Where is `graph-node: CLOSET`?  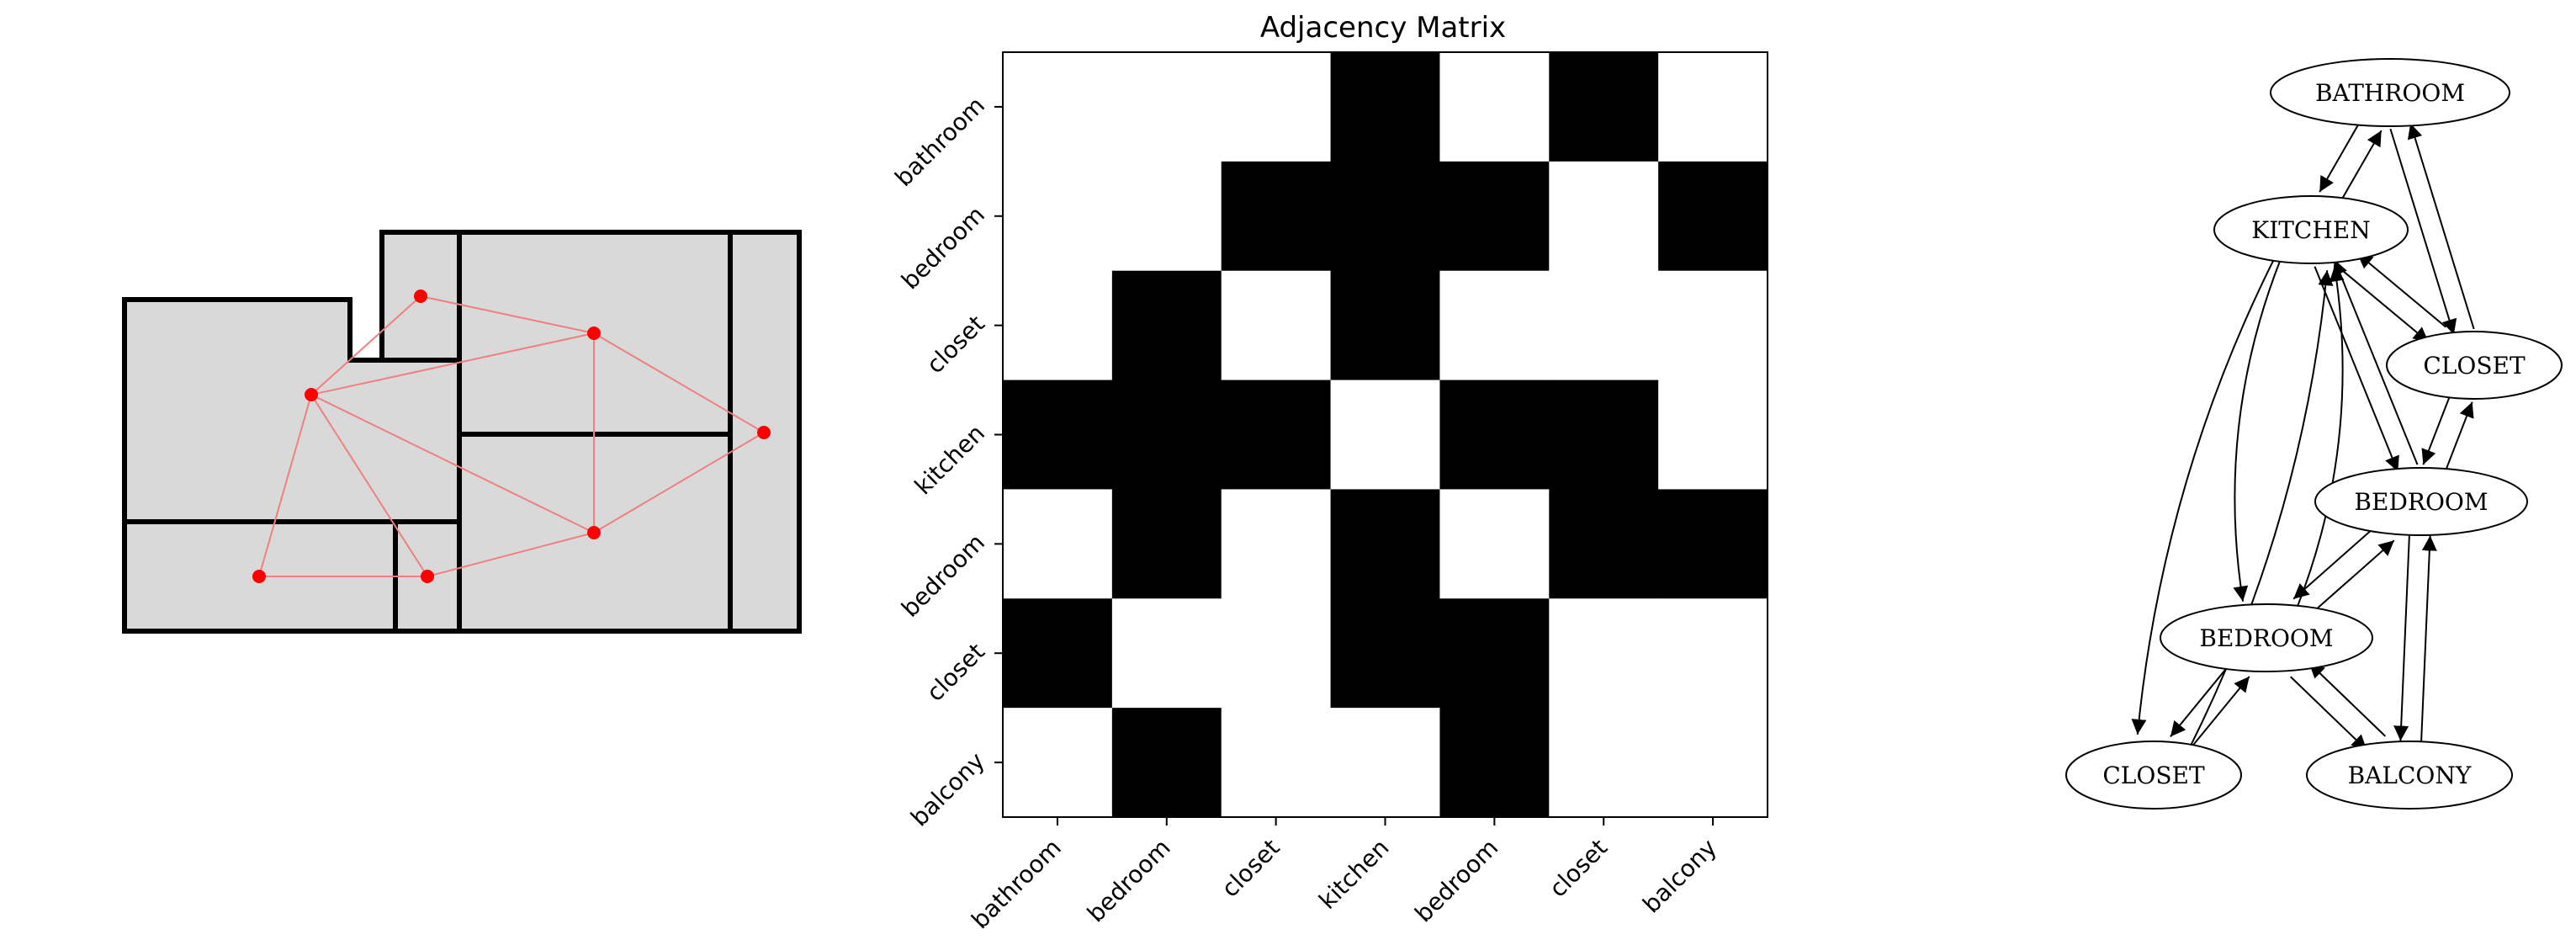
graph-node: CLOSET is located at coordinates (2153, 775).